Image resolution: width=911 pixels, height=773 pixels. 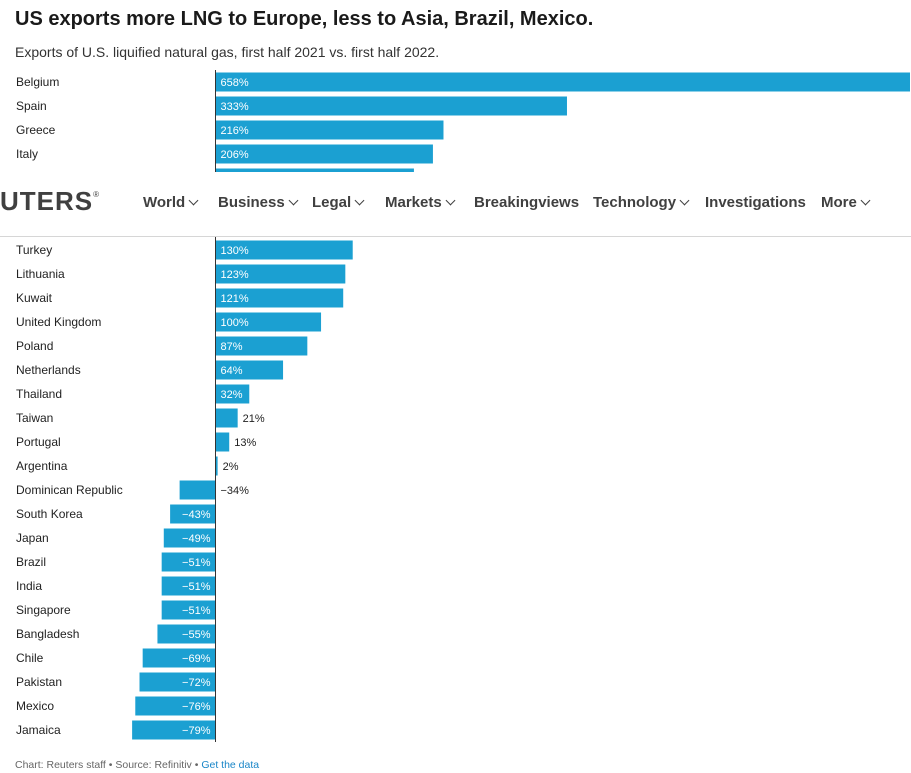 I want to click on category-label: Spain, so click(x=31, y=106).